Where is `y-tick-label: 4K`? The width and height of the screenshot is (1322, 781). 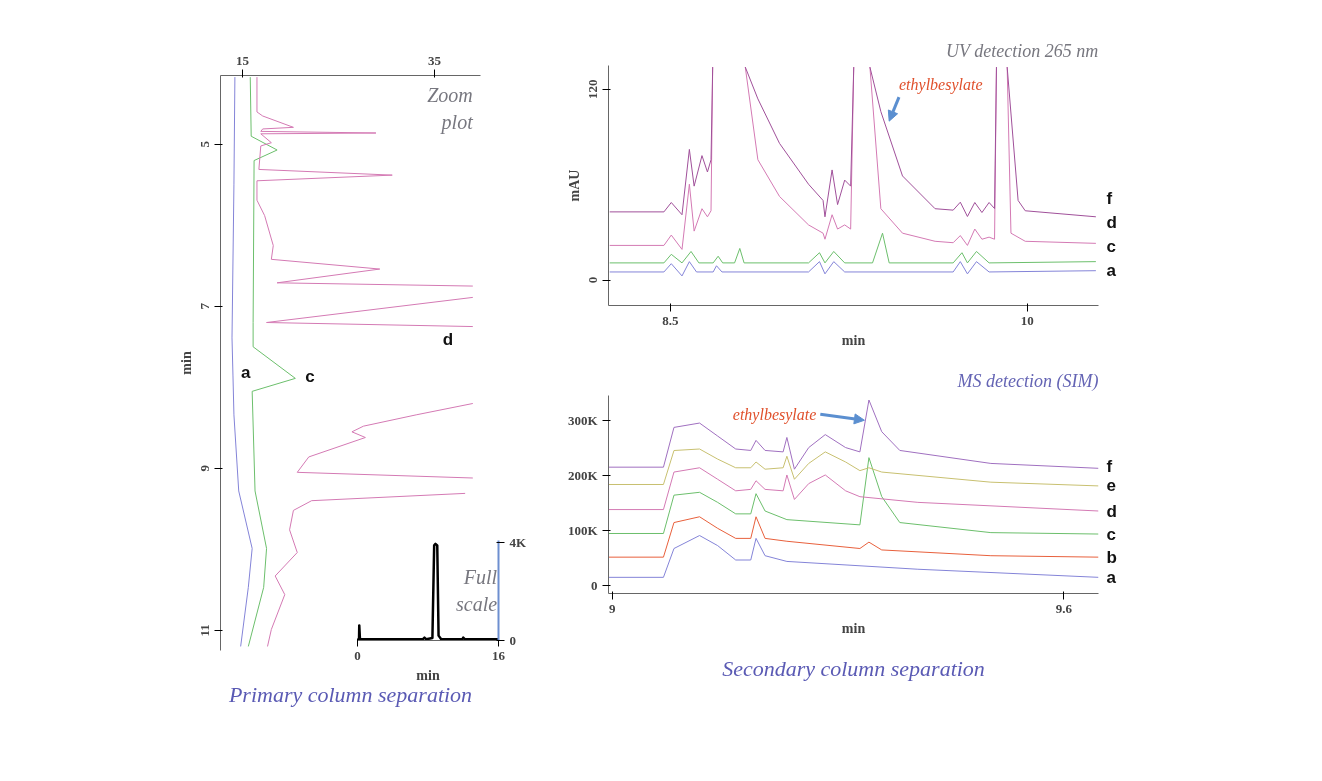
y-tick-label: 4K is located at coordinates (518, 543).